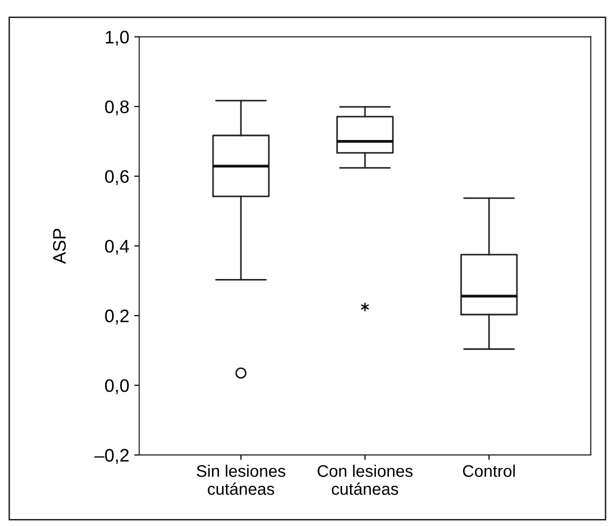  I want to click on y-tick-label: 1,0, so click(117, 38).